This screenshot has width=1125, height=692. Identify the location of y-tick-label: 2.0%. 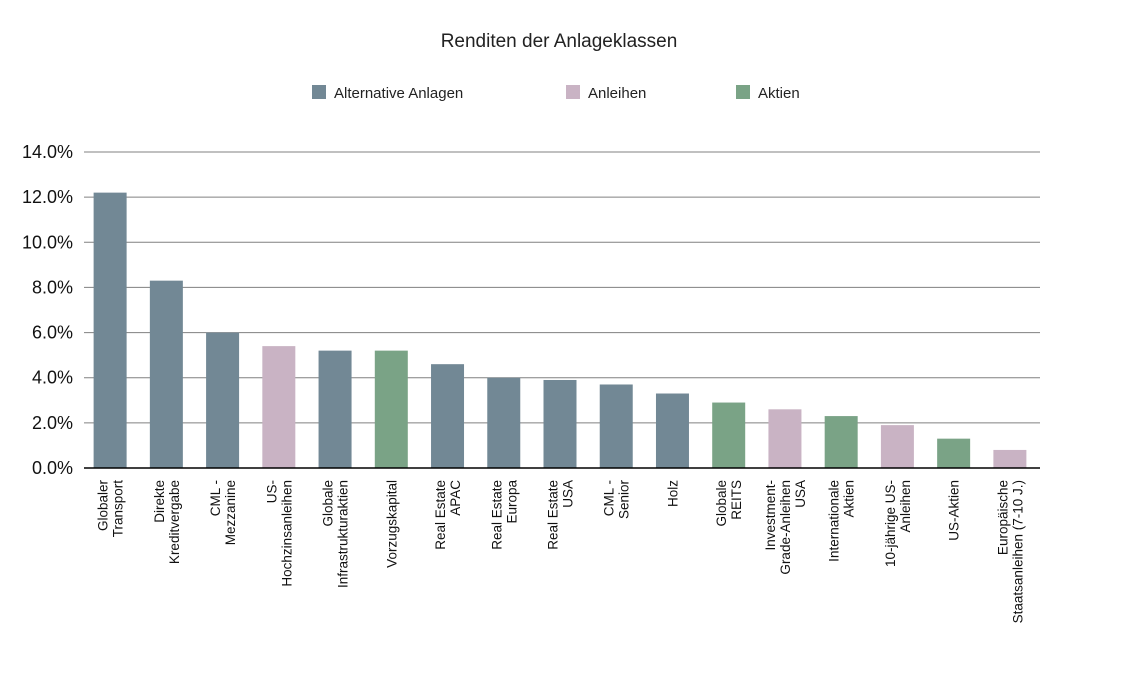
(52, 423).